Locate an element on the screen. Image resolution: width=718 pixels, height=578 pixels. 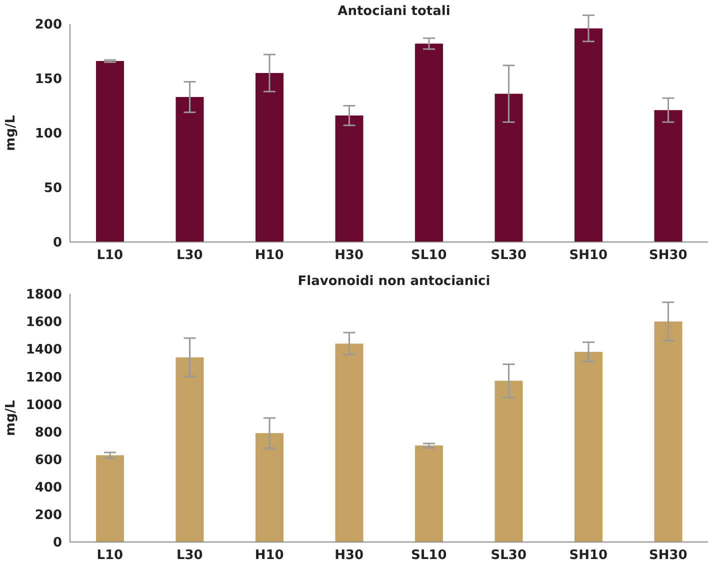
y-tick-label: 600 is located at coordinates (48, 460).